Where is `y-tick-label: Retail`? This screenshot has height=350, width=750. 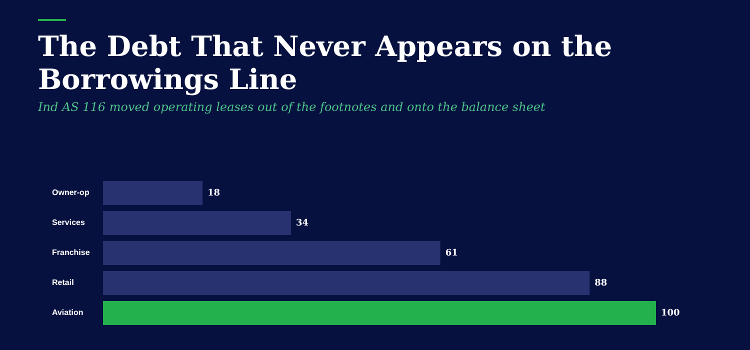
y-tick-label: Retail is located at coordinates (63, 283).